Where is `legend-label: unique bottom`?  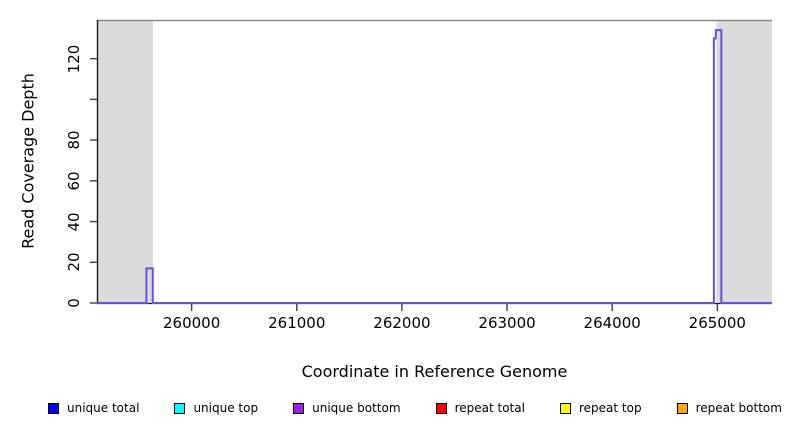 legend-label: unique bottom is located at coordinates (356, 408).